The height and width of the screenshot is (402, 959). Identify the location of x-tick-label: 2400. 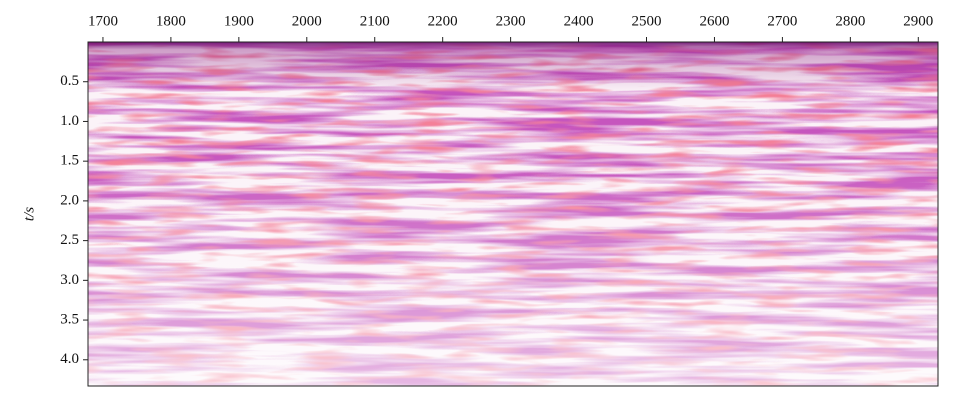
(579, 21).